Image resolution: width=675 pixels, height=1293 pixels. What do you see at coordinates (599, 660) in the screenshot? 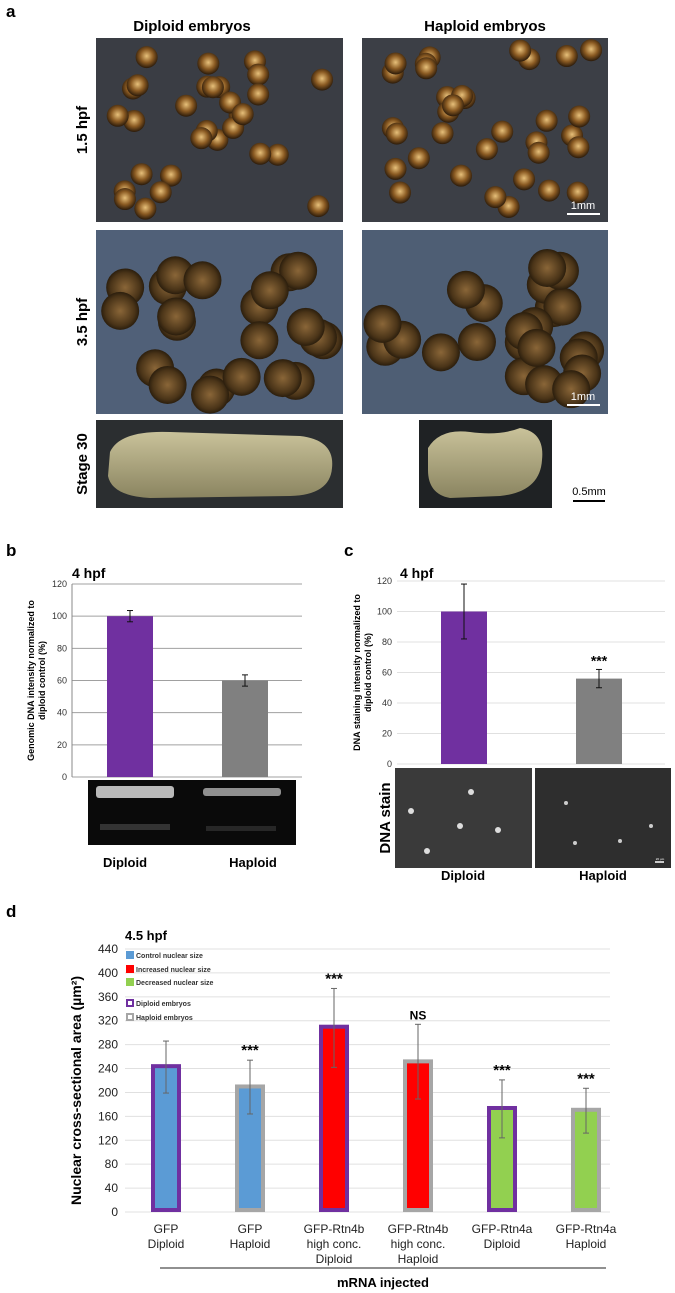
I see `significance-label: ***` at bounding box center [599, 660].